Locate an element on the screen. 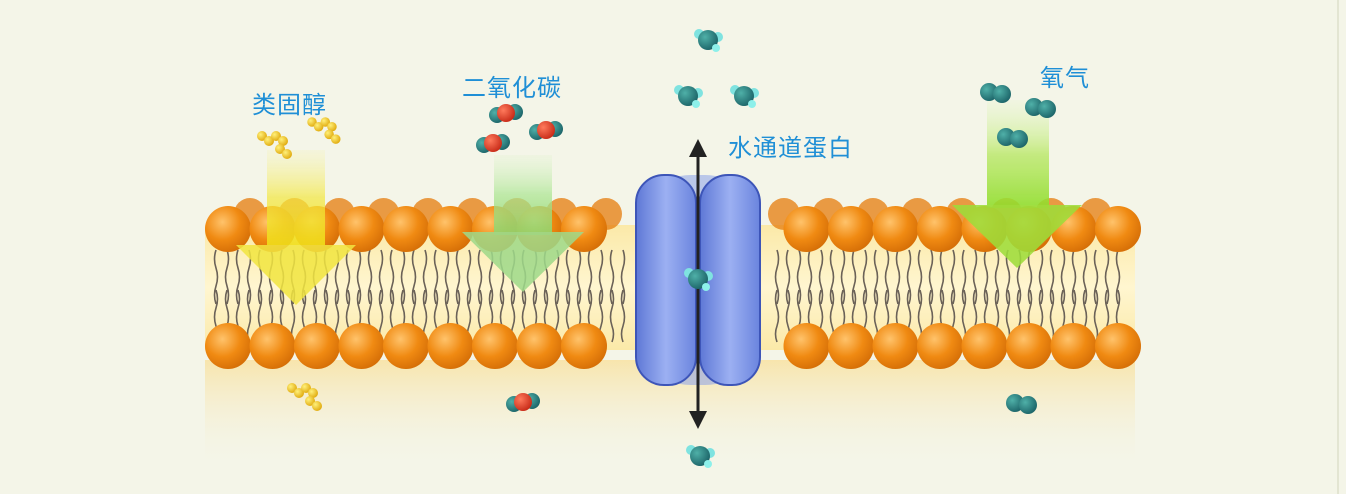  oxygen-diffusion-arrow is located at coordinates (1017, 184).